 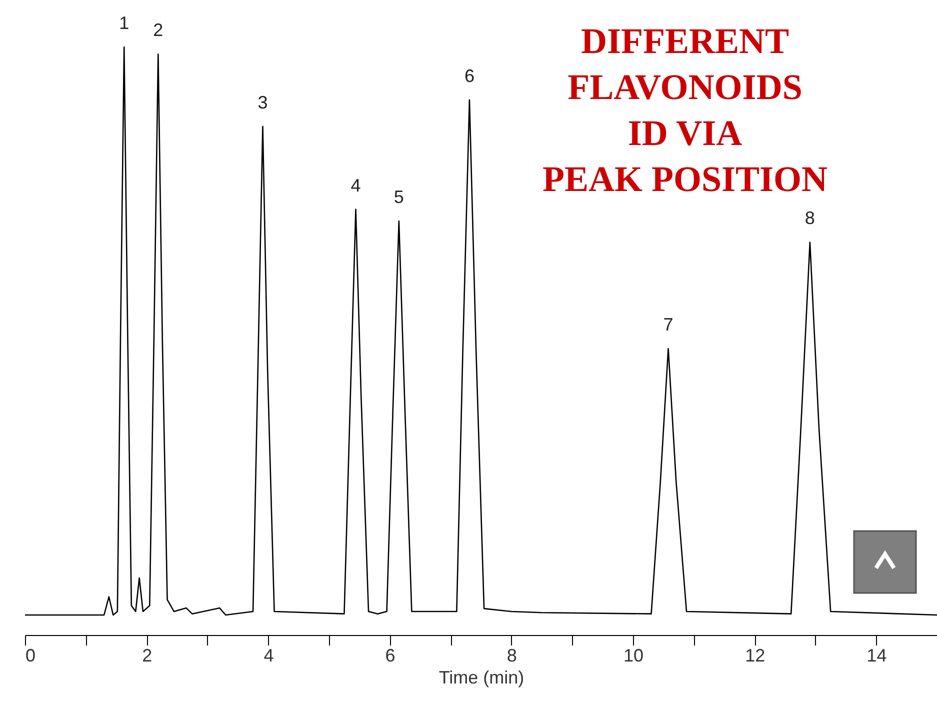 I want to click on annotation: 7, so click(x=668, y=324).